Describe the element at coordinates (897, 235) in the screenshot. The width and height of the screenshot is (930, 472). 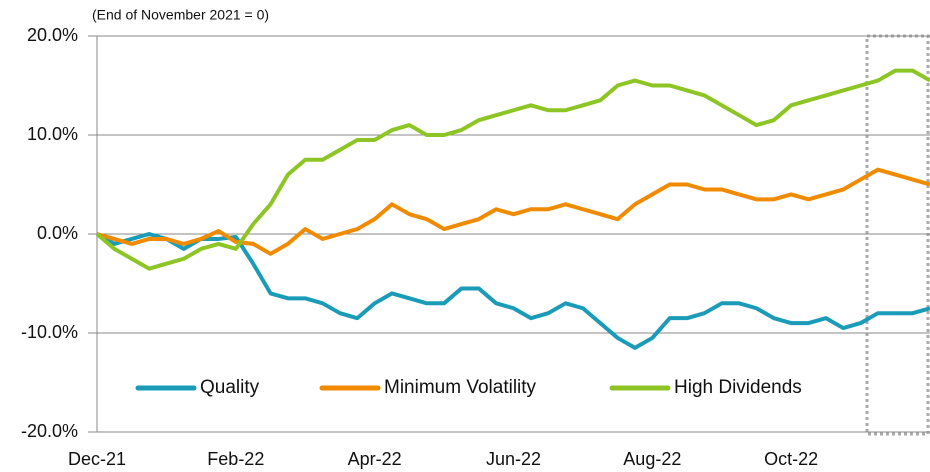
I see `highlight-box` at that location.